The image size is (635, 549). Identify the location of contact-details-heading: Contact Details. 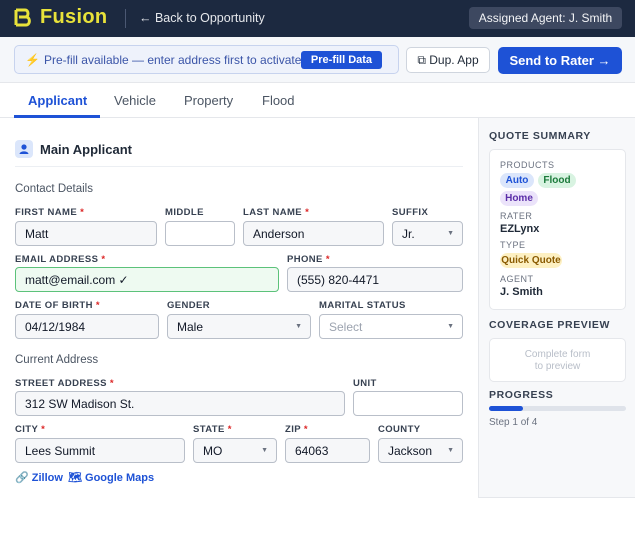
(54, 189).